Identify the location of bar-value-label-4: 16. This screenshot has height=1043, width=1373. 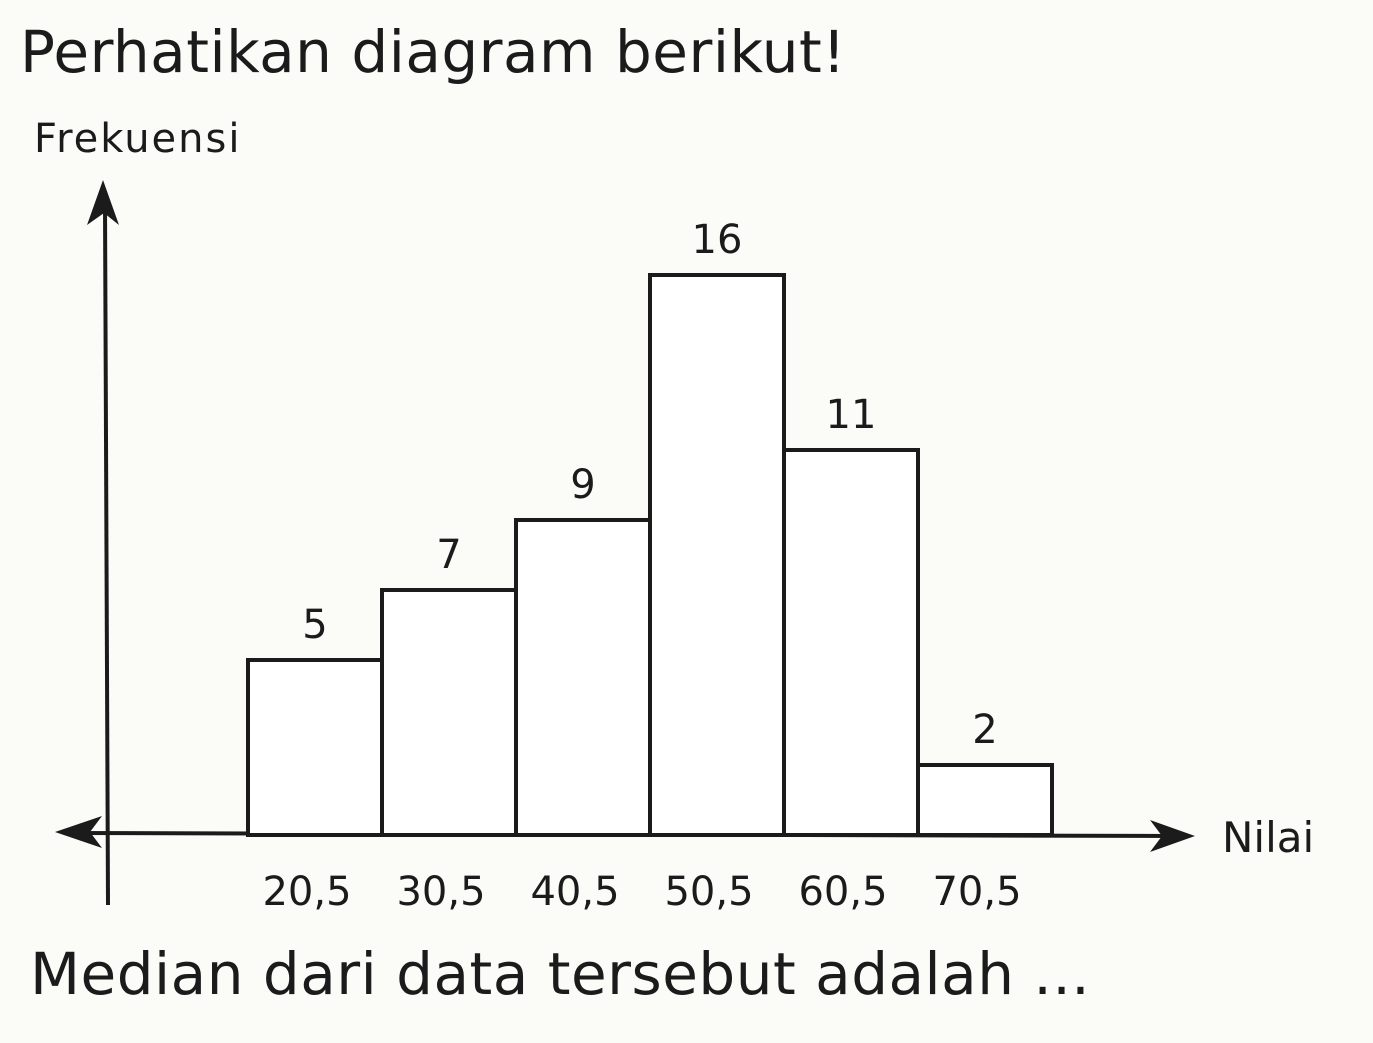
(717, 240).